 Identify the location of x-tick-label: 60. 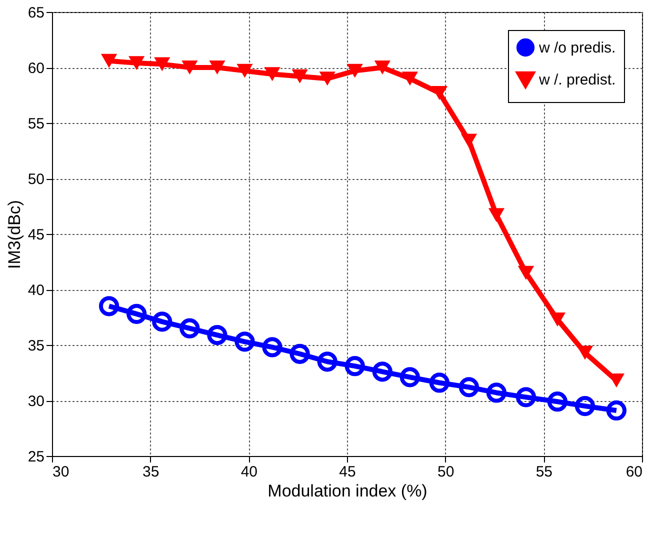
(634, 472).